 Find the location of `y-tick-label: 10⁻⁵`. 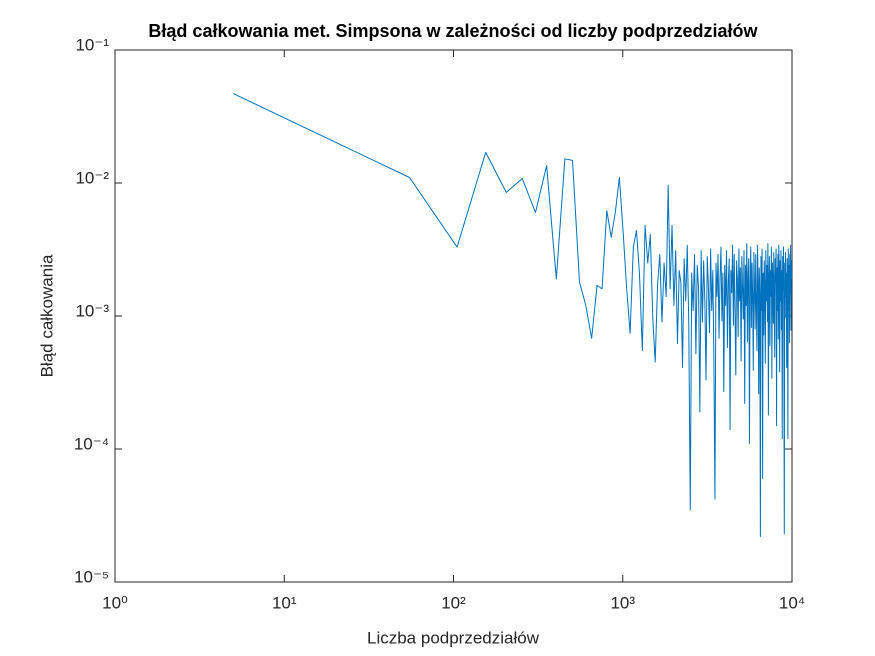

y-tick-label: 10⁻⁵ is located at coordinates (91, 576).